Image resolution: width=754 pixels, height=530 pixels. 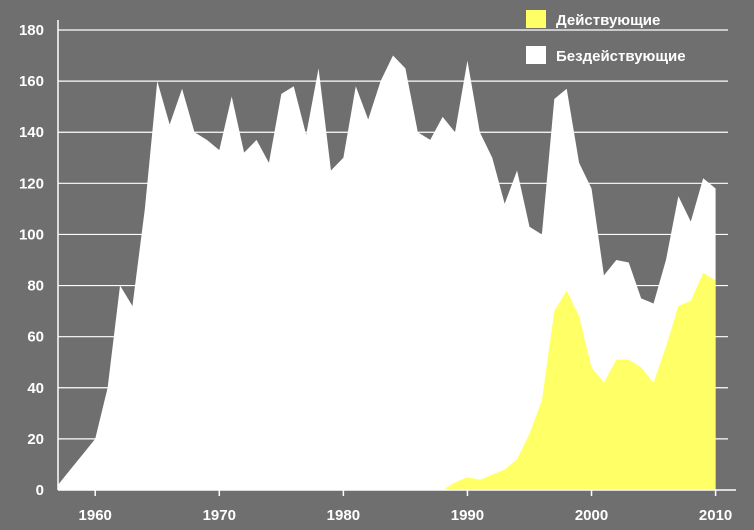 What do you see at coordinates (35, 337) in the screenshot?
I see `y-tick-label-60: 60` at bounding box center [35, 337].